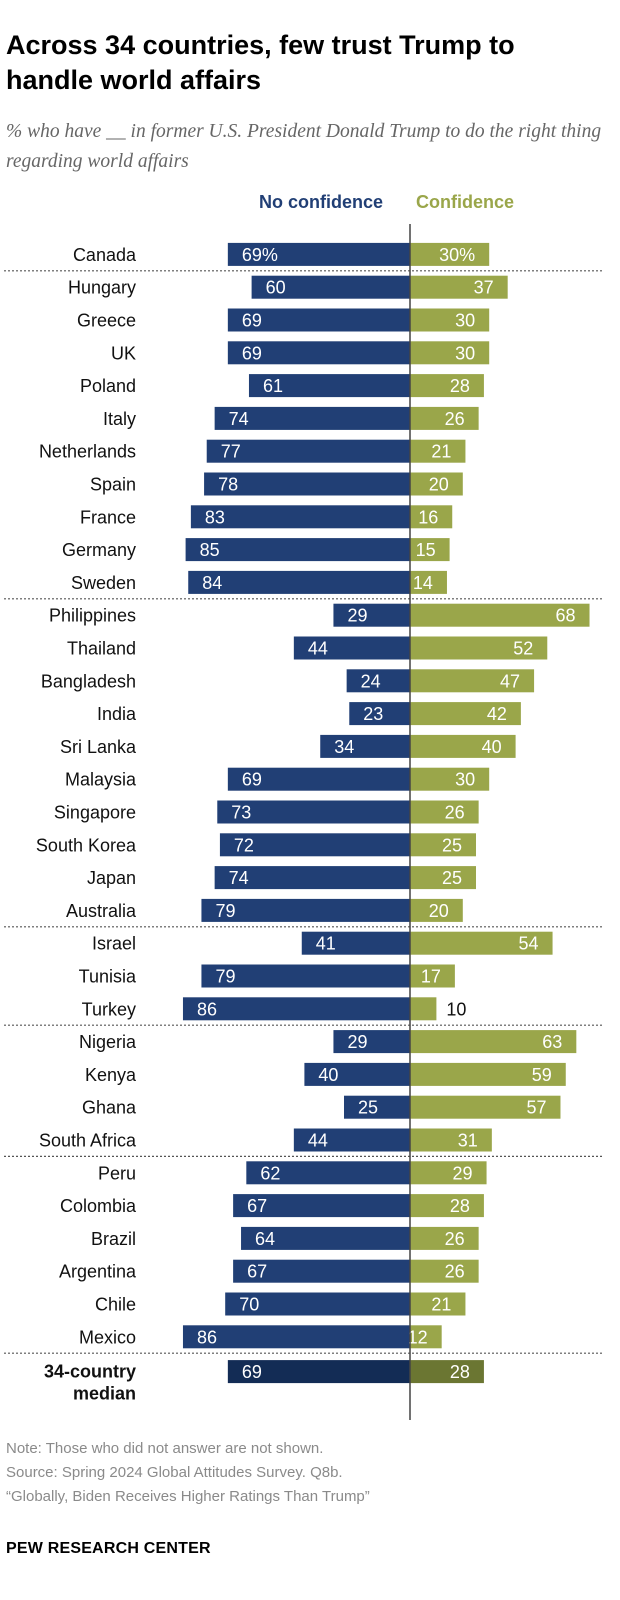 This screenshot has height=1600, width=620. What do you see at coordinates (299, 582) in the screenshot?
I see `bar-no-confidence-sweden` at bounding box center [299, 582].